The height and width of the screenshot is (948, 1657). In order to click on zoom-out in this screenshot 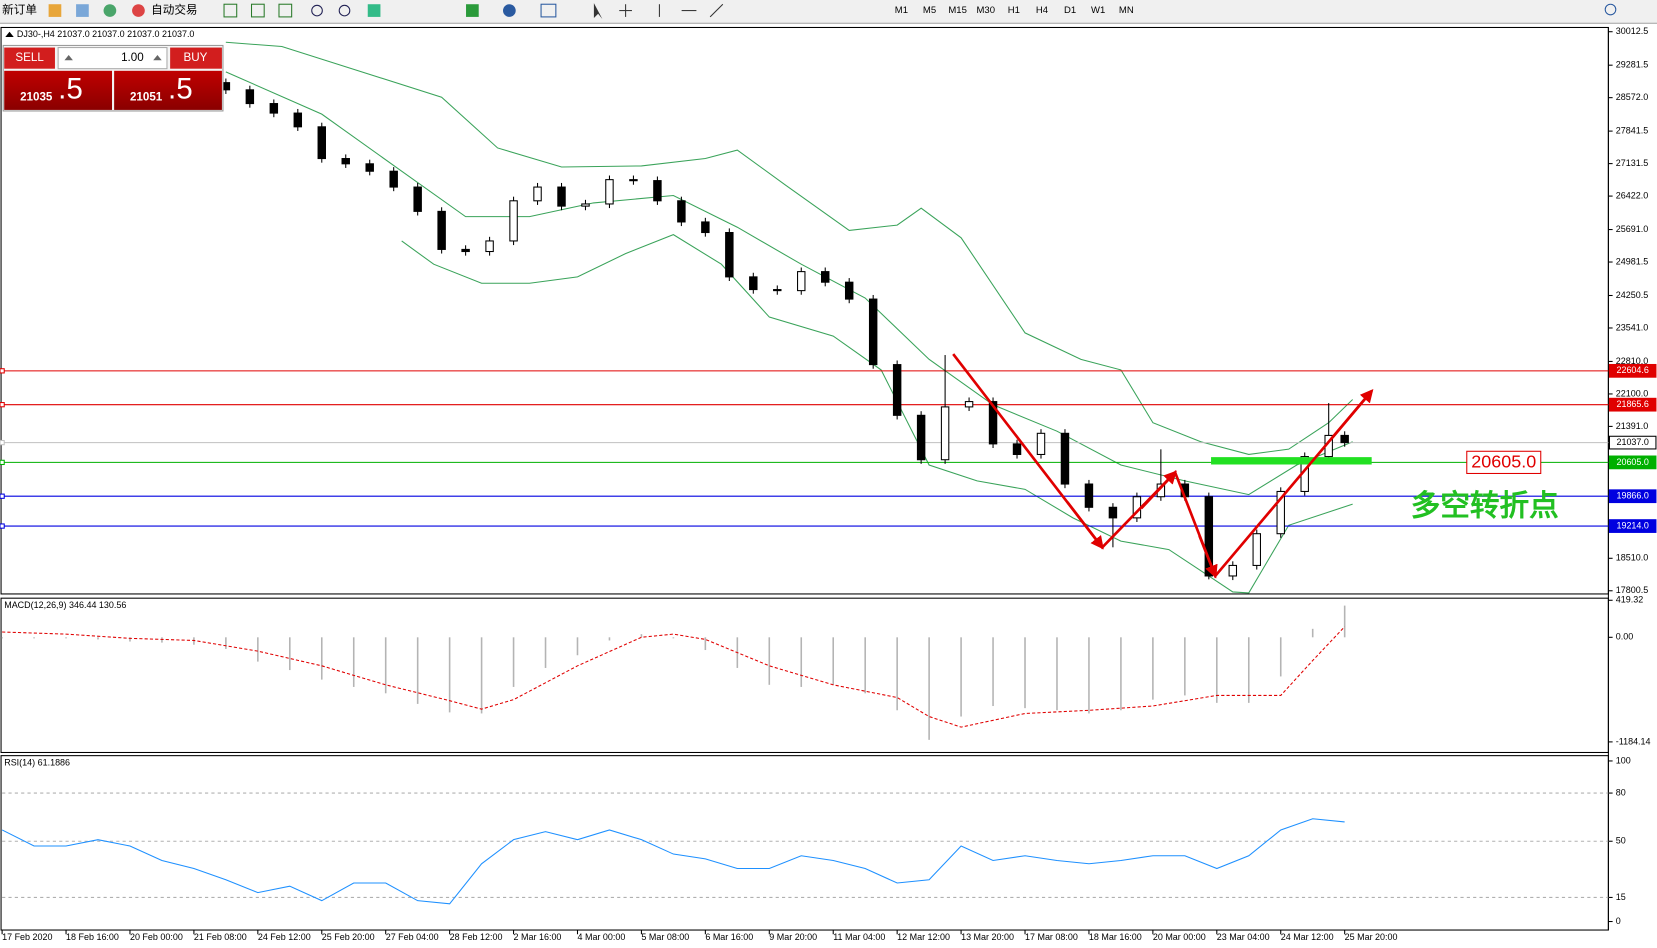, I will do `click(344, 10)`.